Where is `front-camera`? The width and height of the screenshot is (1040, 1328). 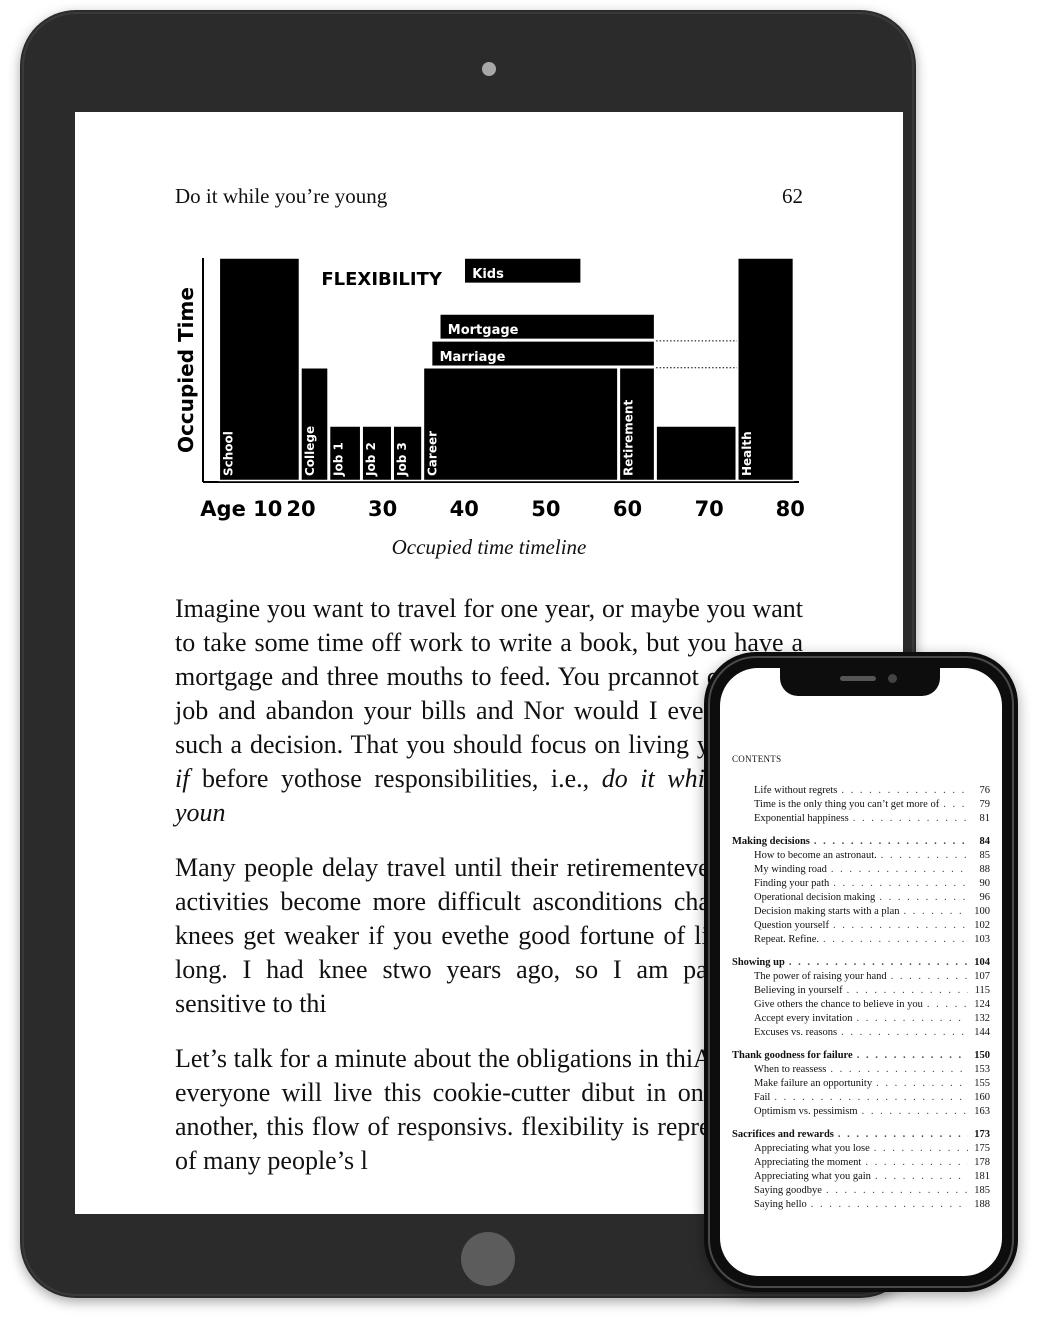 front-camera is located at coordinates (892, 678).